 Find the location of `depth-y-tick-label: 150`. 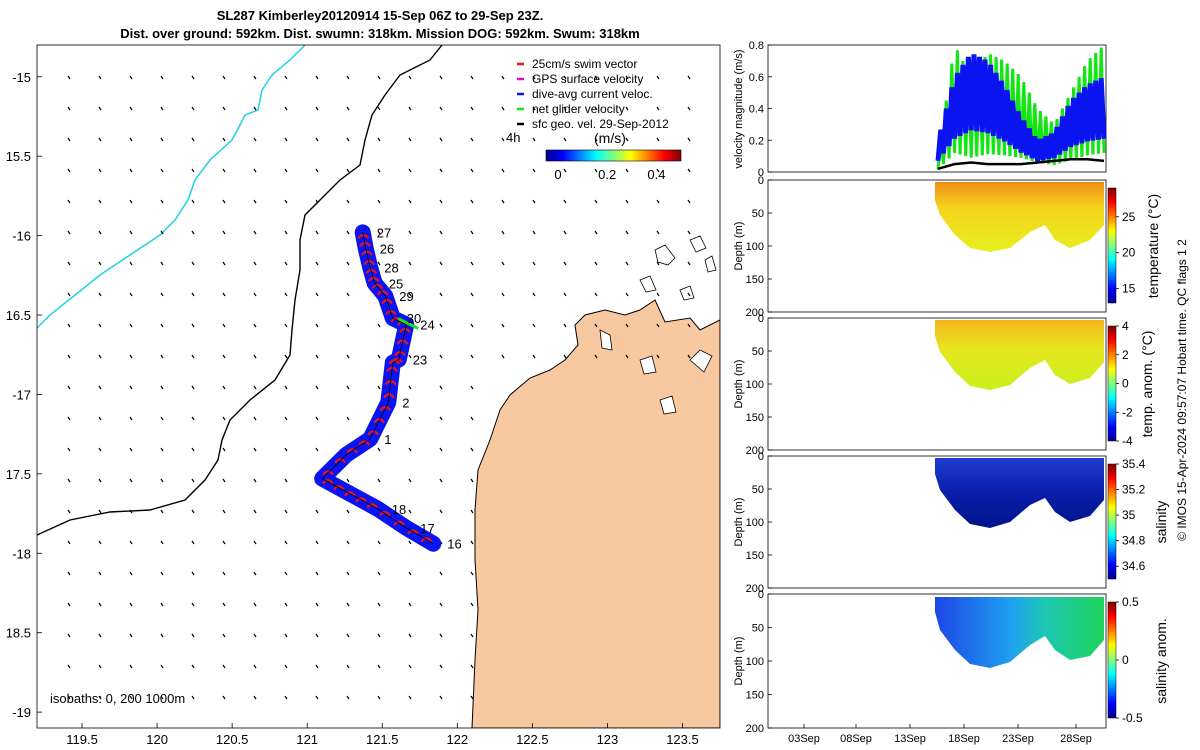

depth-y-tick-label: 150 is located at coordinates (755, 556).